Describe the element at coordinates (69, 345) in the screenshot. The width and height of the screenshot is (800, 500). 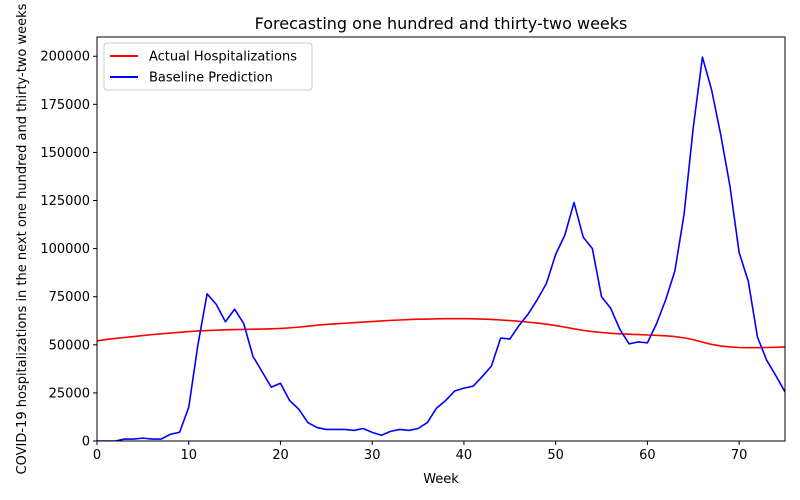
I see `y-tick-label: 50000` at that location.